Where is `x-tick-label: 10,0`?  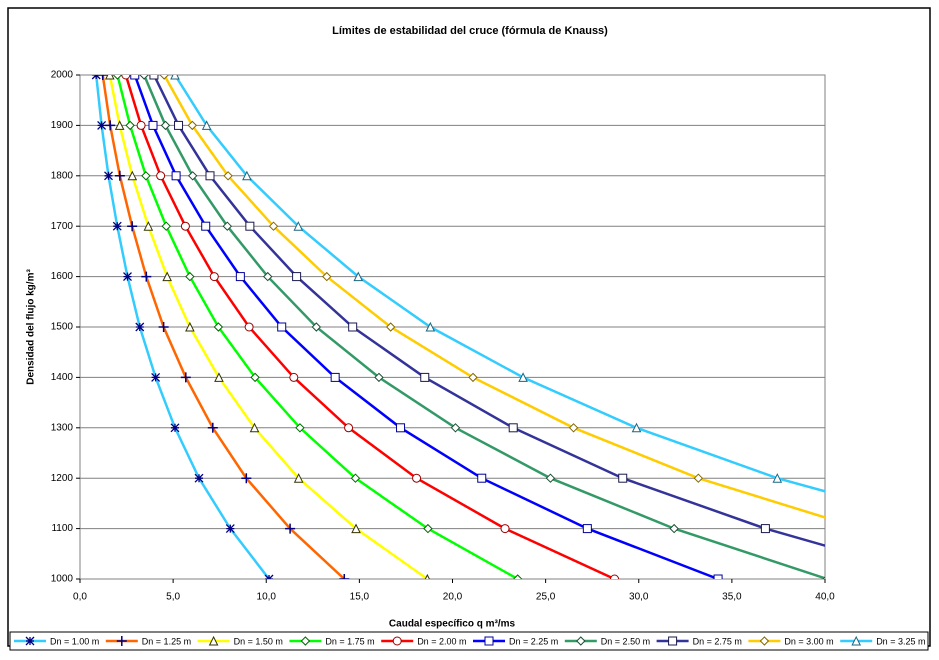 x-tick-label: 10,0 is located at coordinates (267, 597).